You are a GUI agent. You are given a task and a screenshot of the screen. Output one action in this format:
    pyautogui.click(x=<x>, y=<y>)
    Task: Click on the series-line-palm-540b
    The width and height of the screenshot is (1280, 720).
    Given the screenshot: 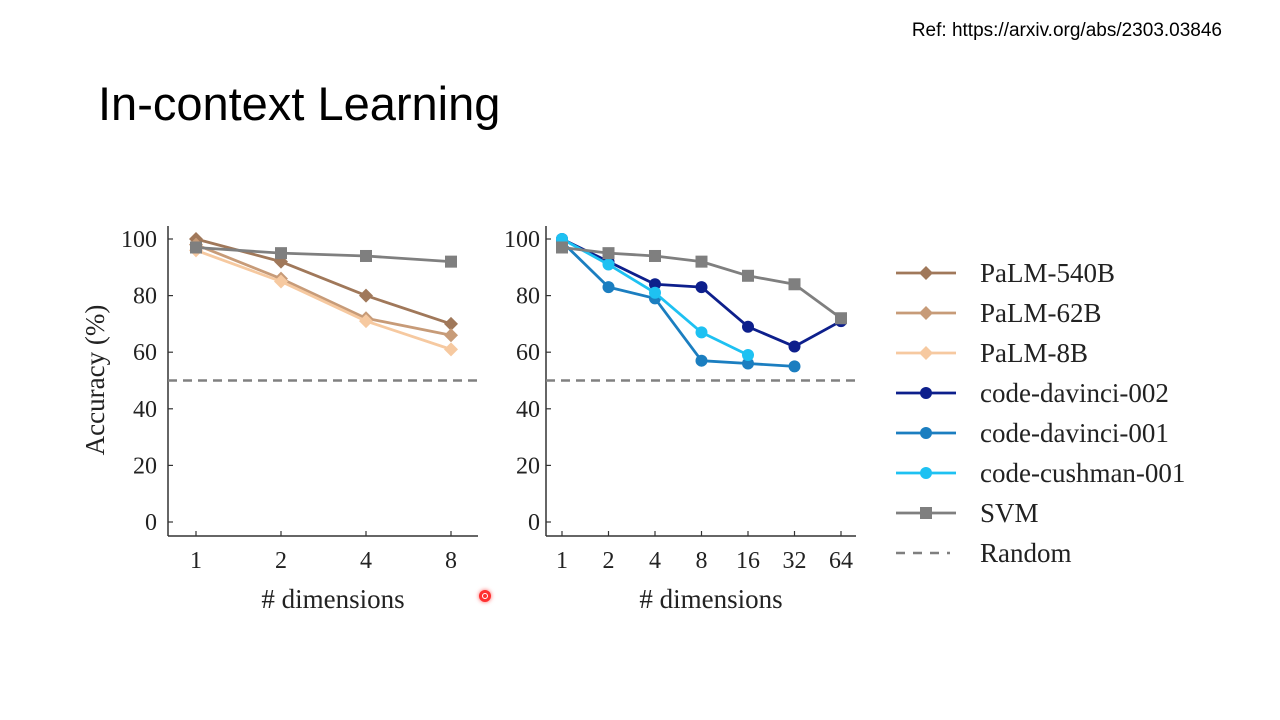 What is the action you would take?
    pyautogui.click(x=323, y=281)
    